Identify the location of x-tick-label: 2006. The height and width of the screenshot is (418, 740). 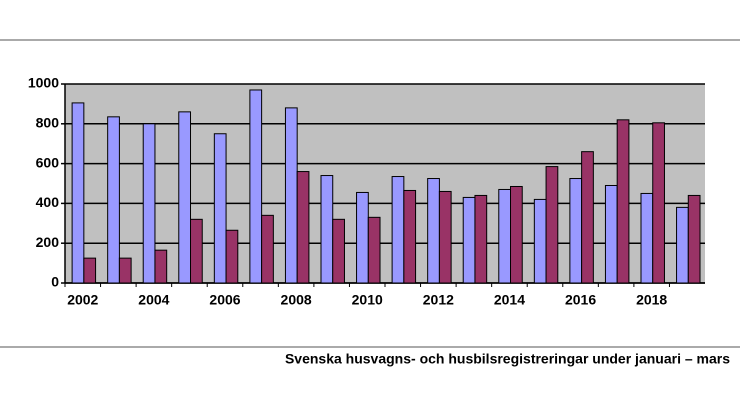
(224, 300).